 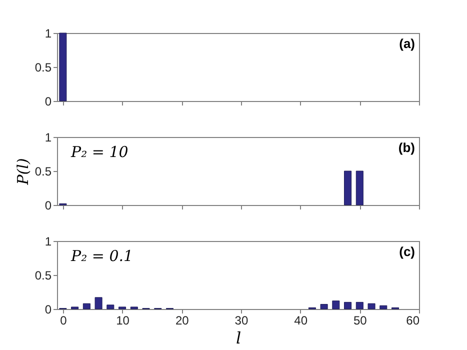 I want to click on annotation: (b), so click(x=406, y=147).